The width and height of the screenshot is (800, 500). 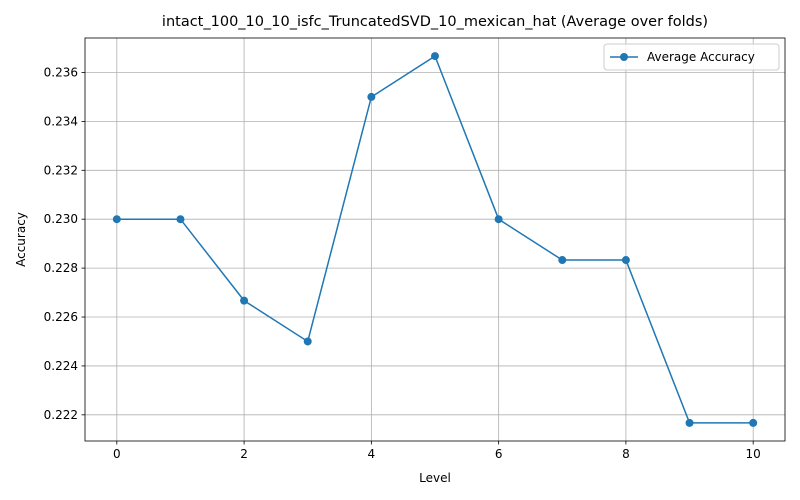 I want to click on legend-marker, so click(x=624, y=57).